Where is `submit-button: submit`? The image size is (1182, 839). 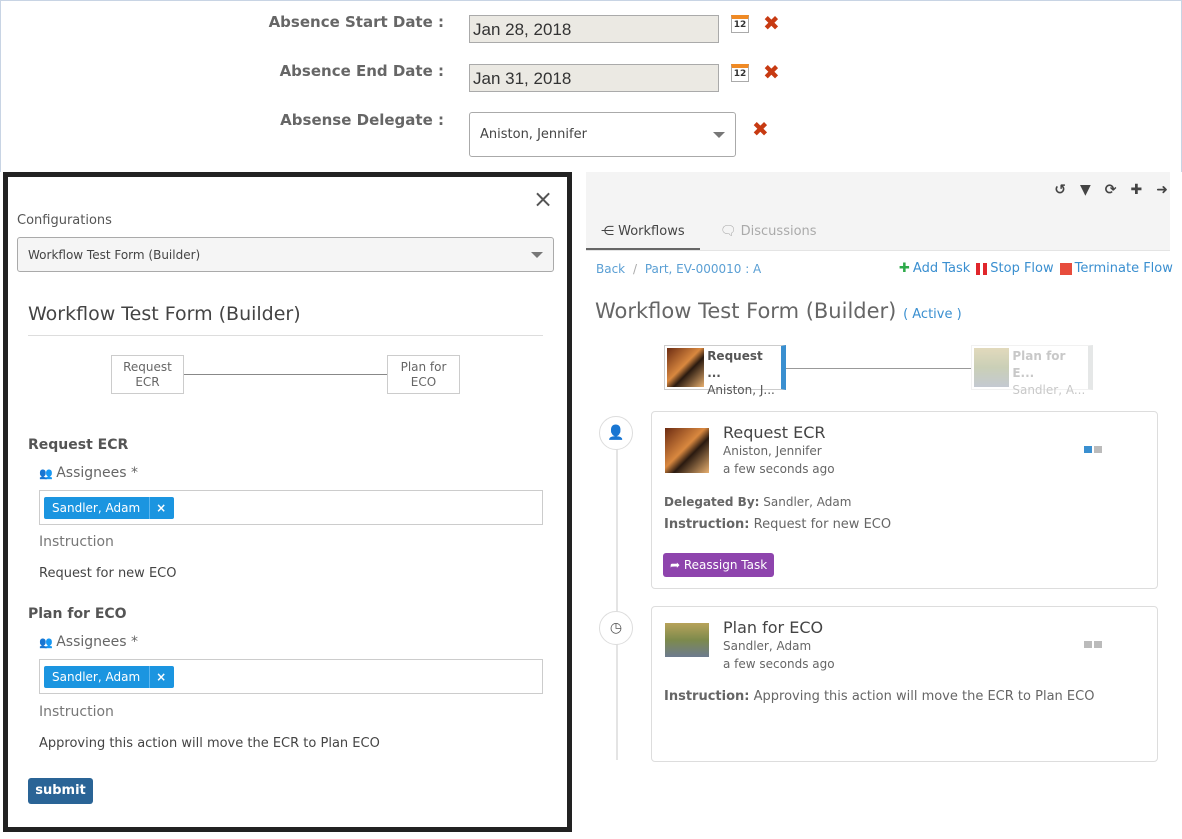 submit-button: submit is located at coordinates (60, 791).